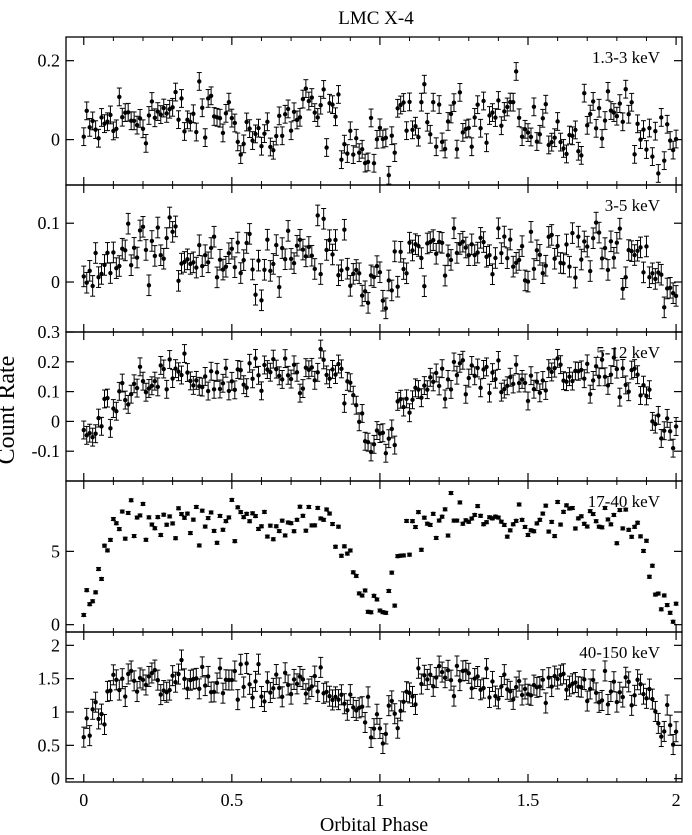  What do you see at coordinates (55, 551) in the screenshot?
I see `y-tick-label: 5` at bounding box center [55, 551].